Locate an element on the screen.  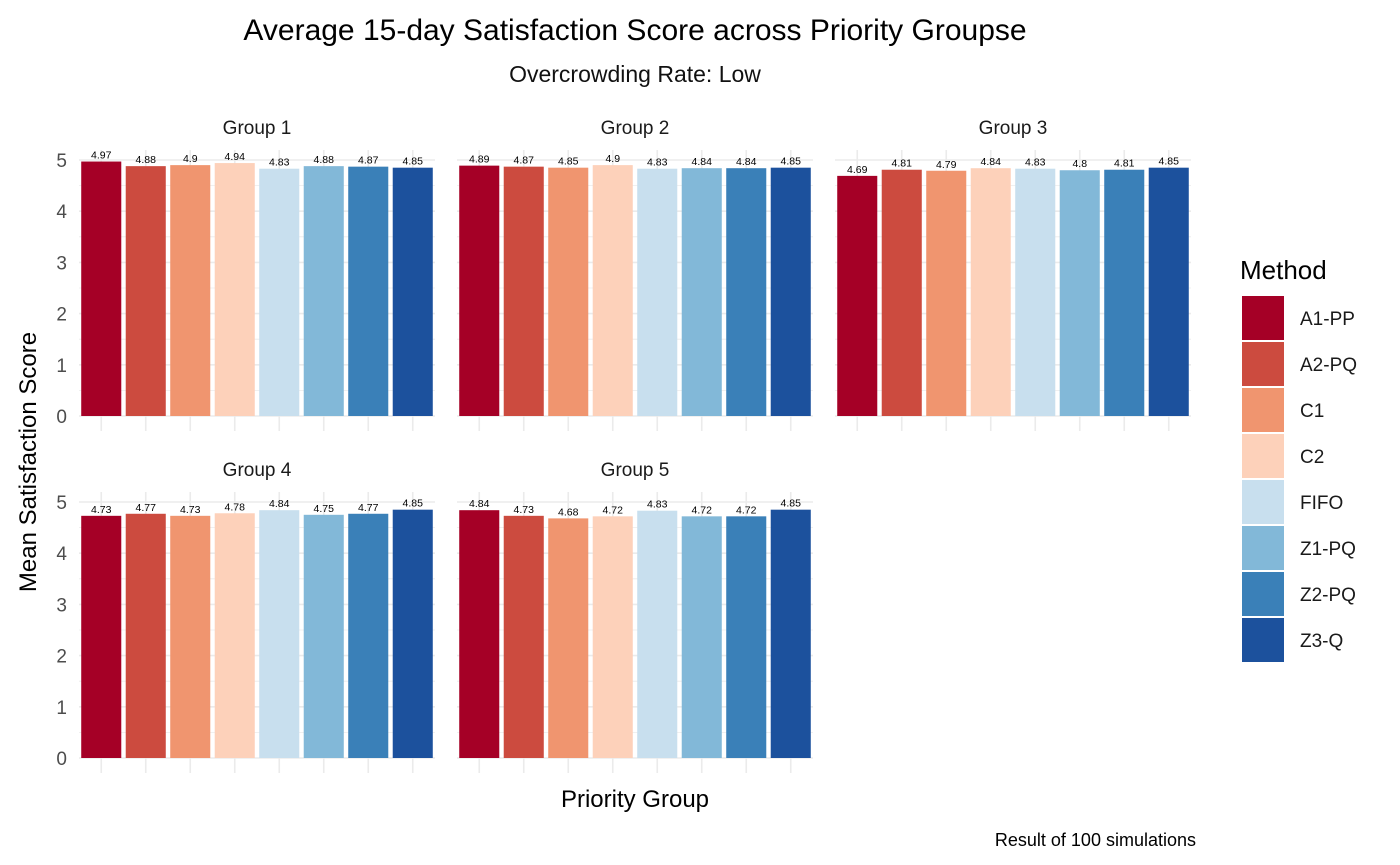
legend-title: Method is located at coordinates (1283, 270).